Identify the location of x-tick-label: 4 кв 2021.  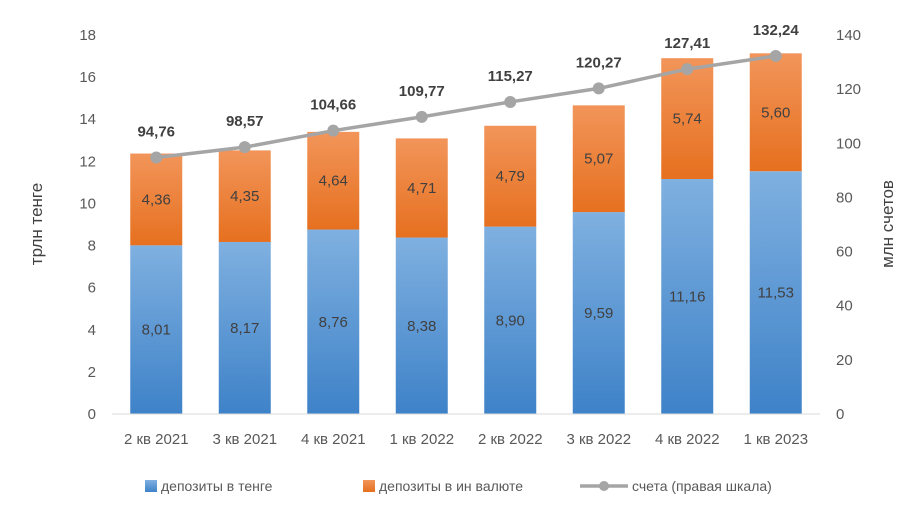
(333, 439).